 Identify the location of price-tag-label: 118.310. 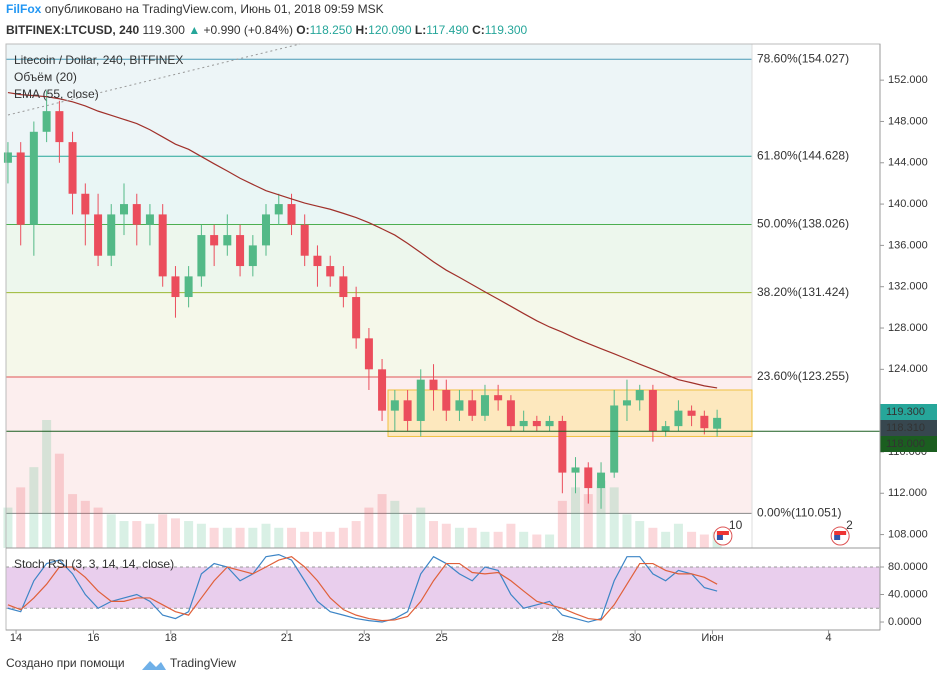
(905, 428).